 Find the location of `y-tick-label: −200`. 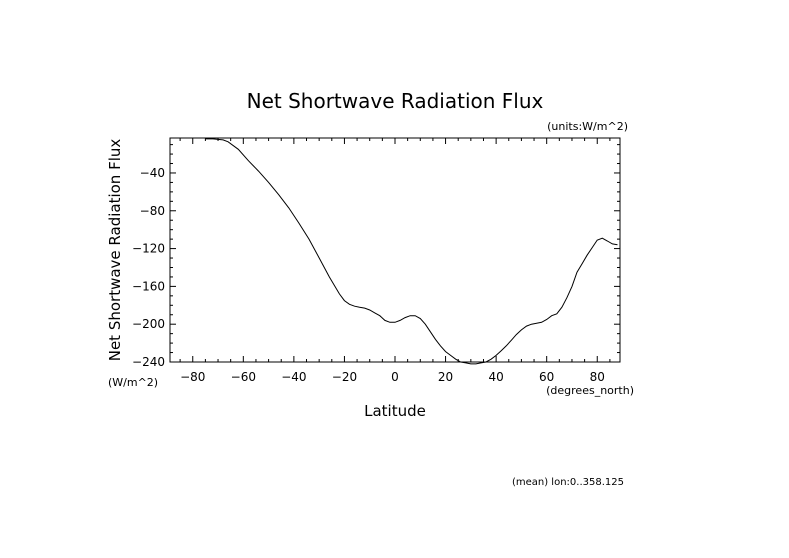

y-tick-label: −200 is located at coordinates (148, 324).